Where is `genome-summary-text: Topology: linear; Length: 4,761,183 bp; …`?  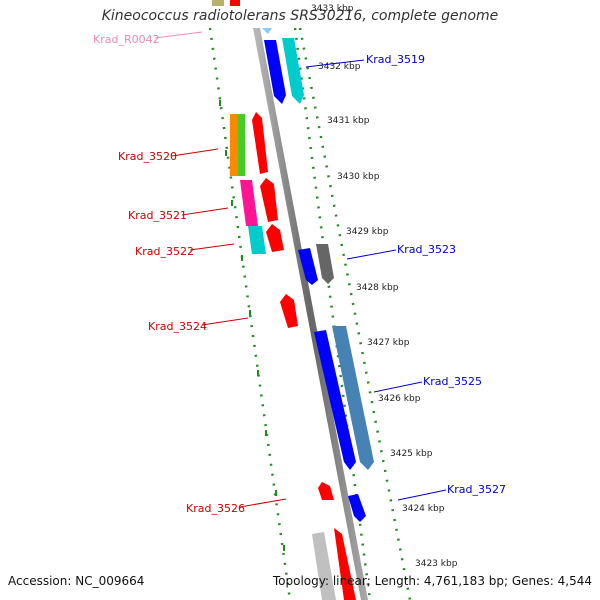
genome-summary-text: Topology: linear; Length: 4,761,183 bp; … is located at coordinates (432, 581).